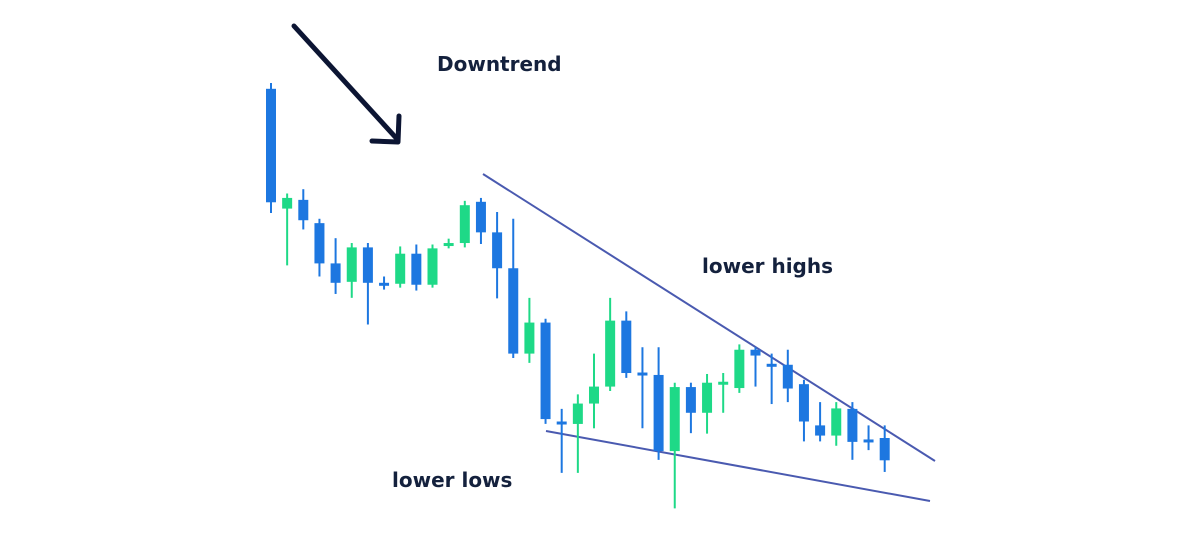 The width and height of the screenshot is (1200, 560). What do you see at coordinates (738, 466) in the screenshot?
I see `lower-trendline-lower-lows` at bounding box center [738, 466].